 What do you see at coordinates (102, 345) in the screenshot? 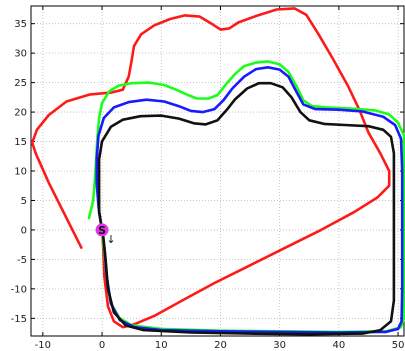
I see `x-tick-label: 0` at bounding box center [102, 345].